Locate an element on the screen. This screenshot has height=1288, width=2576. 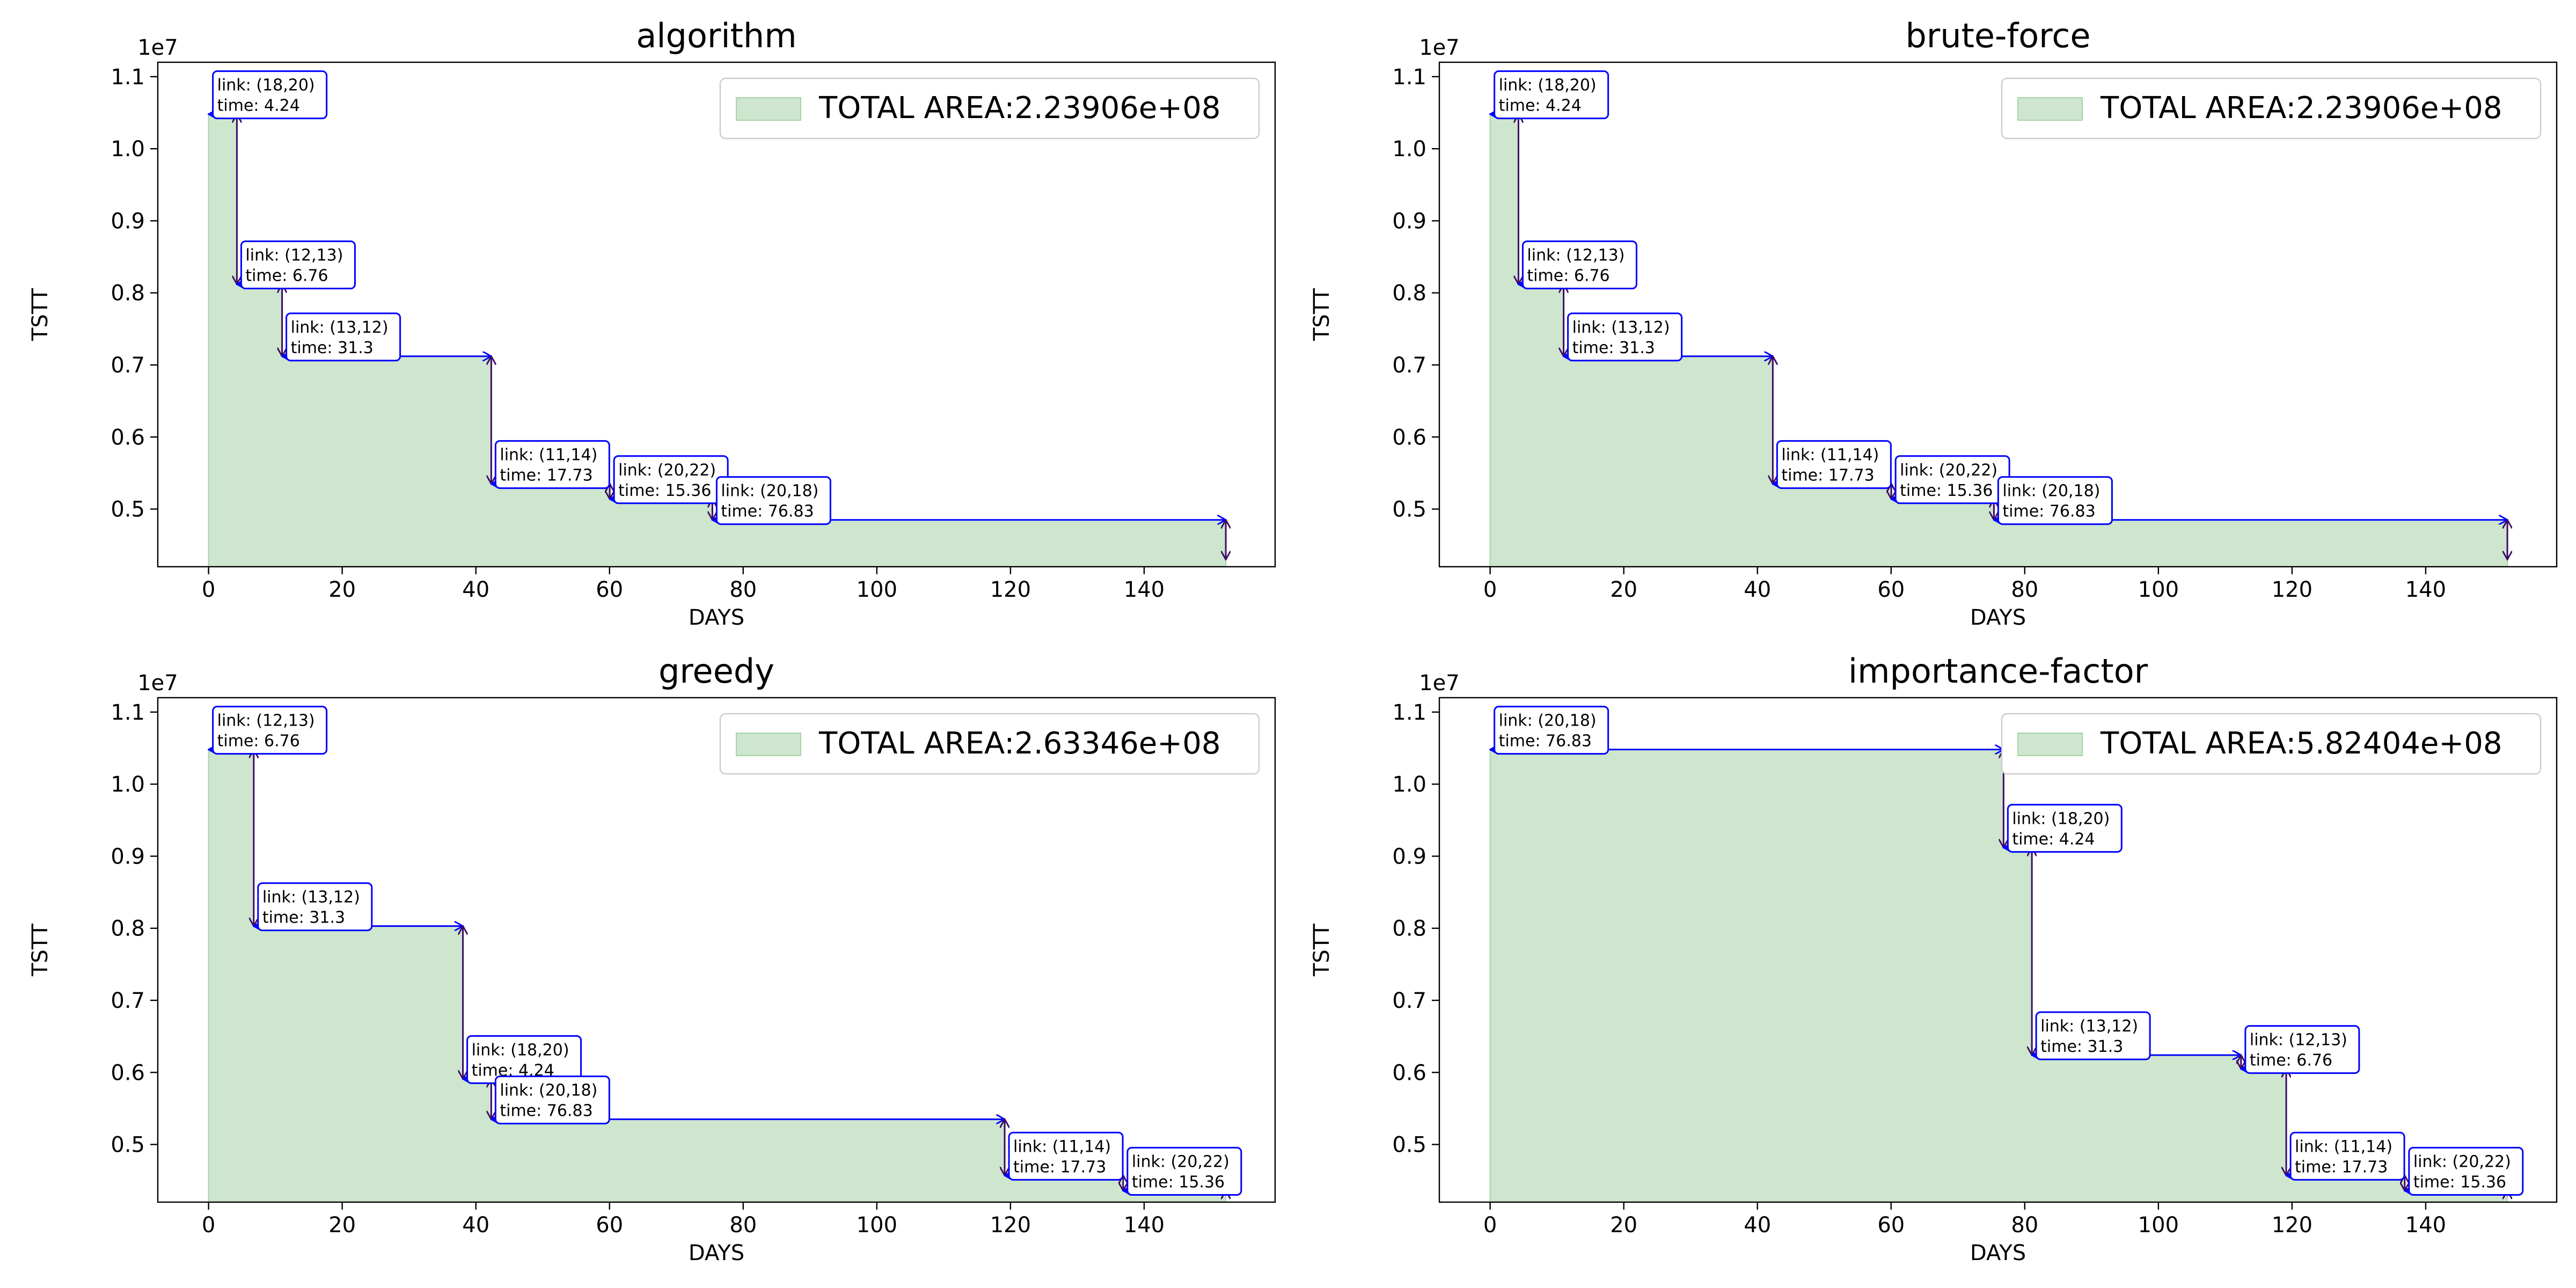
legend-swatch is located at coordinates (2050, 109).